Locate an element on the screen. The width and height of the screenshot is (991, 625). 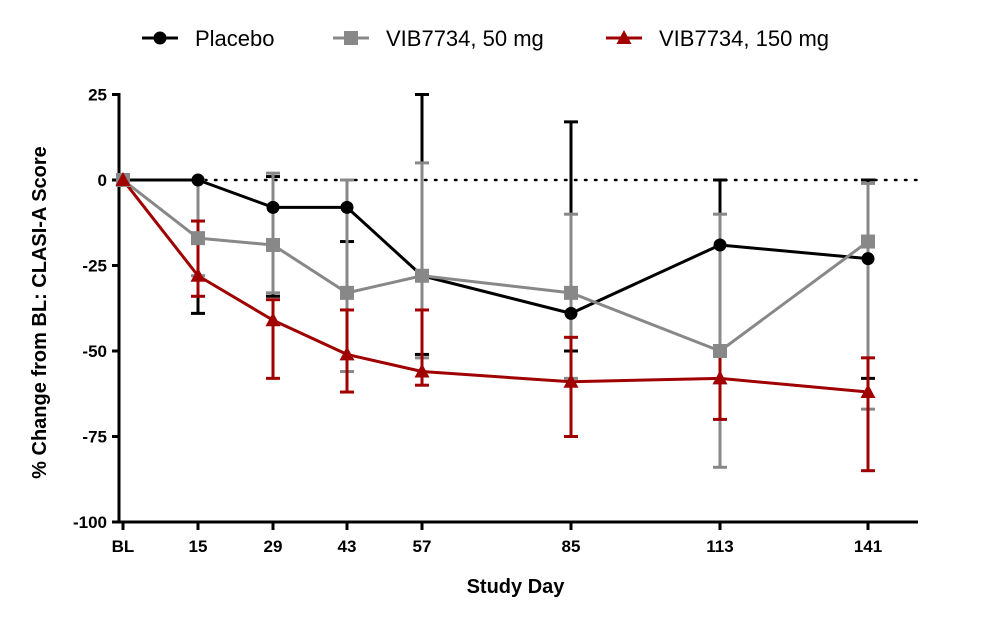
y-ticks: 25 0 -25 -50 -75 -100 is located at coordinates (96, 309).